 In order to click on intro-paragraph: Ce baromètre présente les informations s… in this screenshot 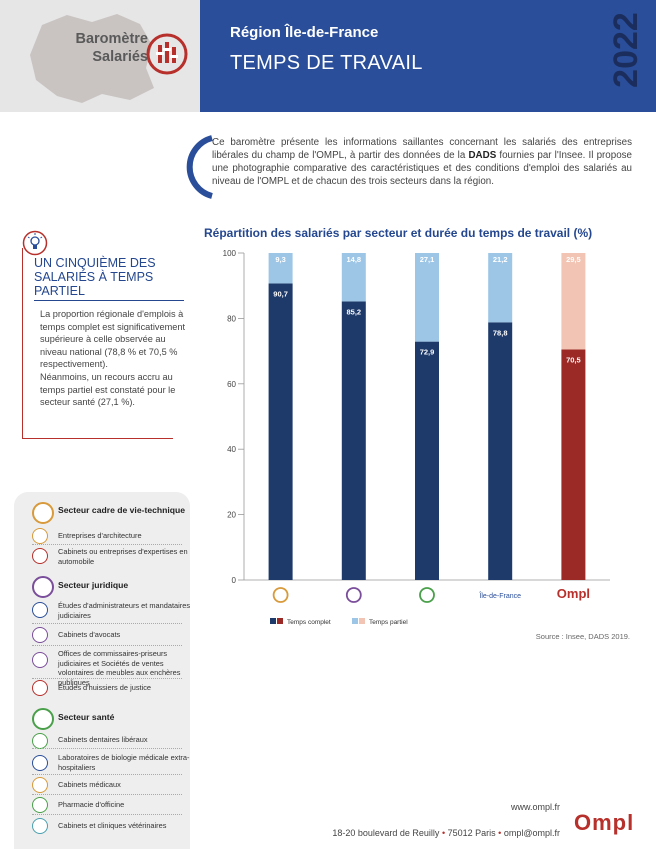, I will do `click(422, 162)`.